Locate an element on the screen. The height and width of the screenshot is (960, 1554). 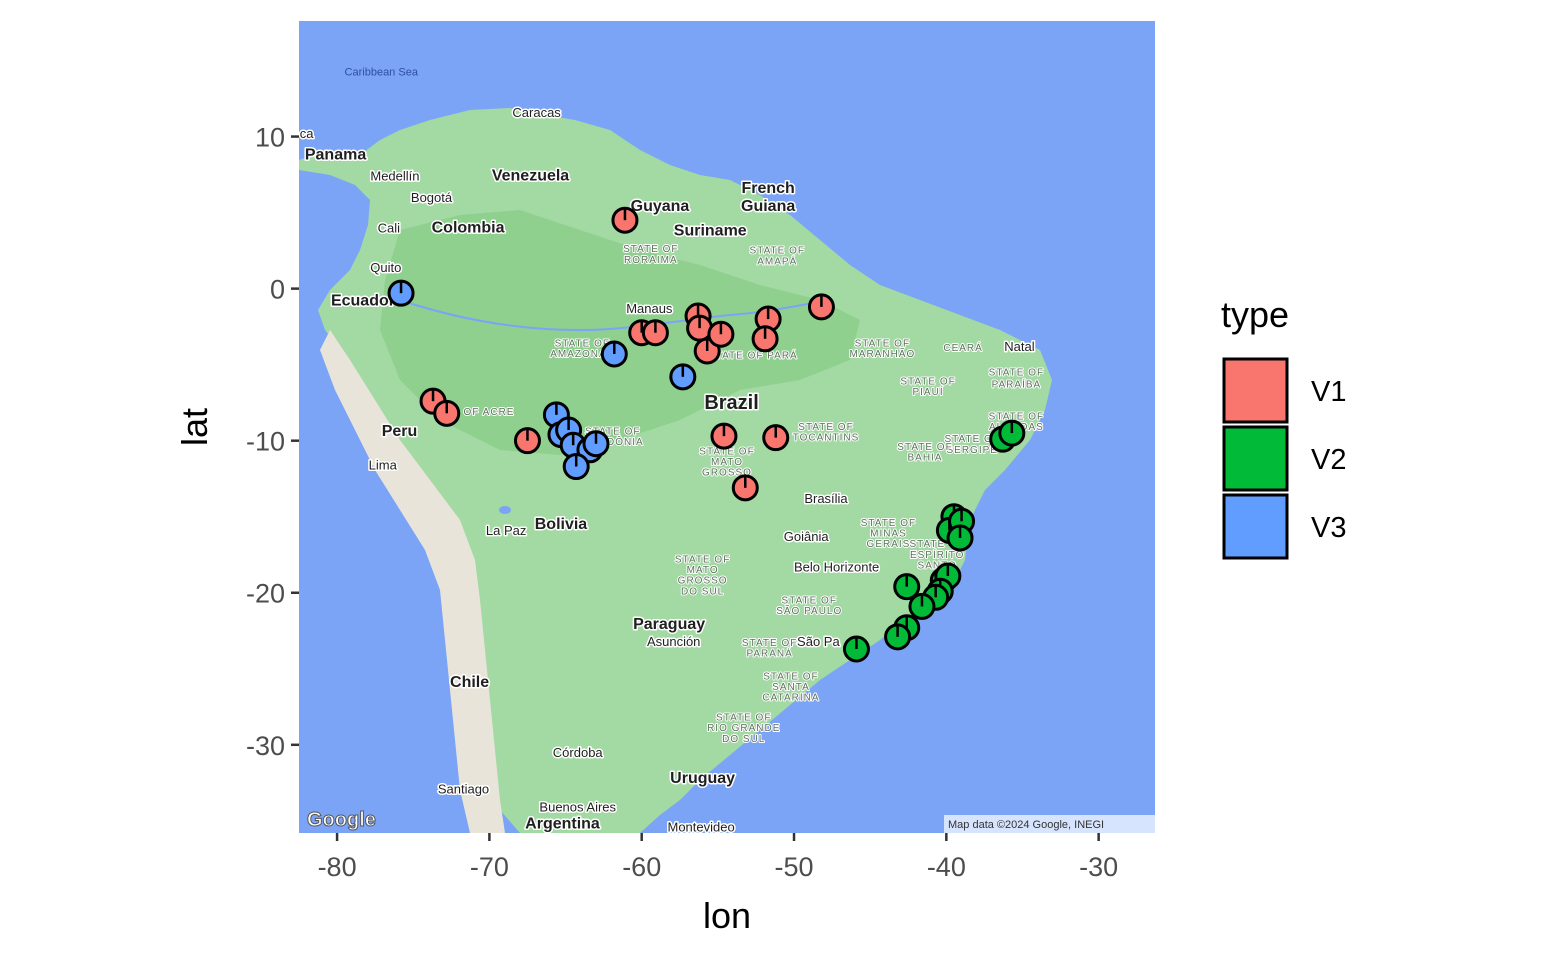
map-label-state: BAHIA is located at coordinates (924, 457).